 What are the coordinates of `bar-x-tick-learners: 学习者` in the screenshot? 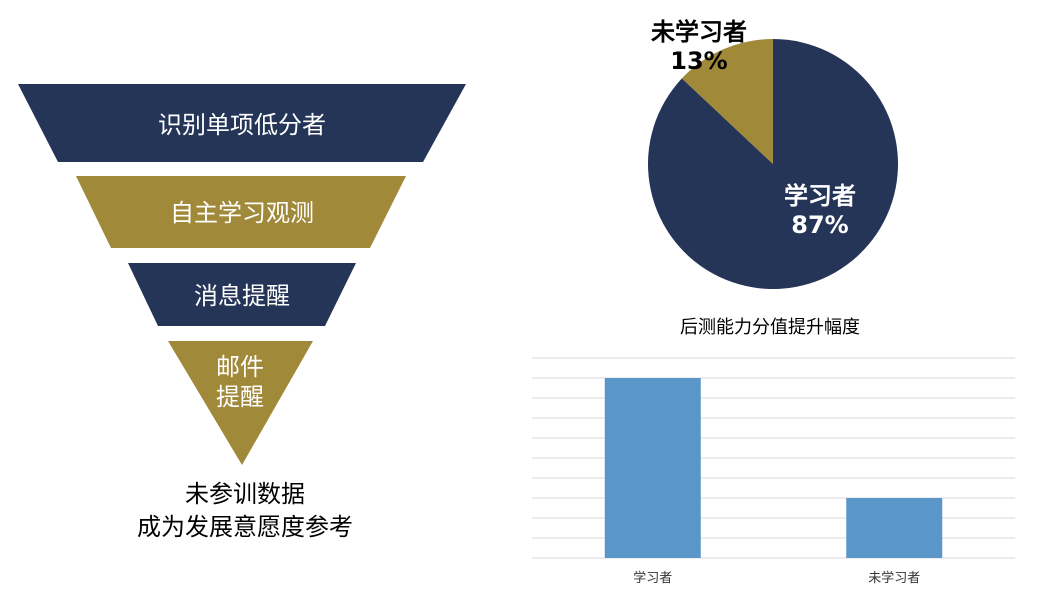 It's located at (653, 578).